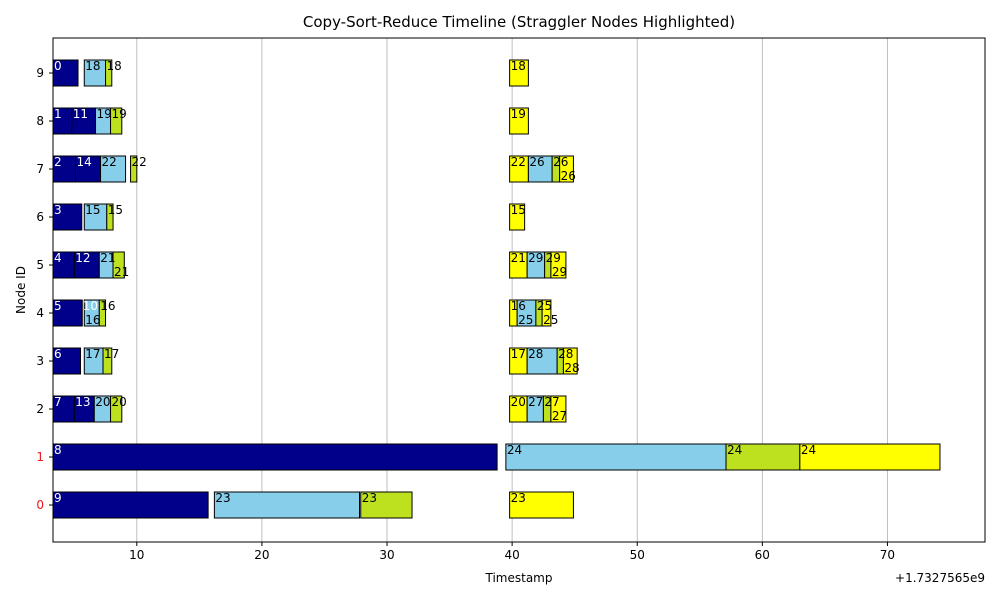 This screenshot has height=600, width=1000. Describe the element at coordinates (58, 210) in the screenshot. I see `bar-label-node6-17: 3` at that location.